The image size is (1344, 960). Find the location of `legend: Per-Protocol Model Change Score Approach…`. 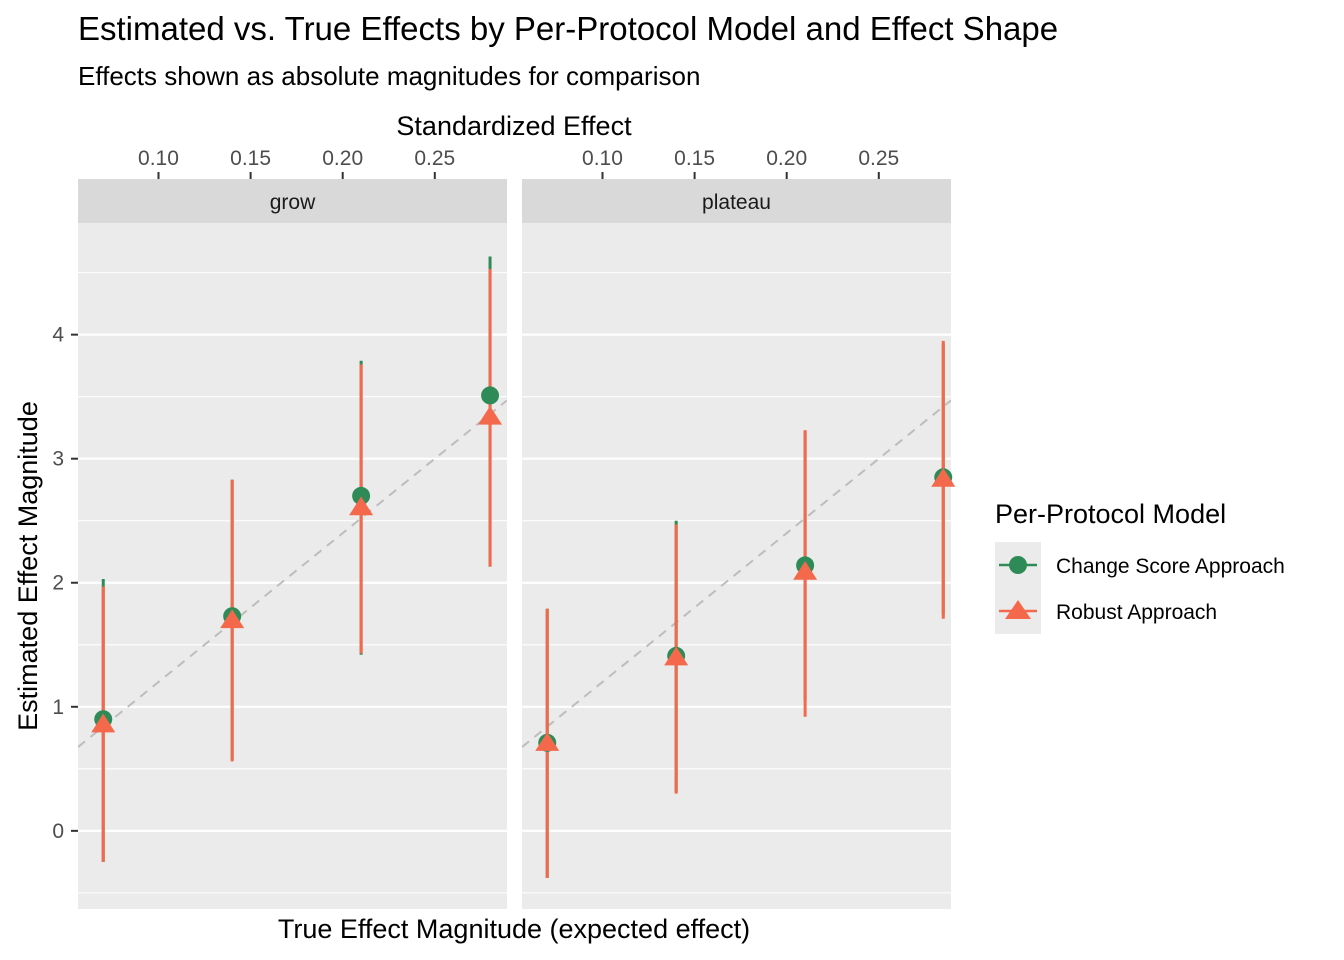

legend: Per-Protocol Model Change Score Approach… is located at coordinates (1140, 566).